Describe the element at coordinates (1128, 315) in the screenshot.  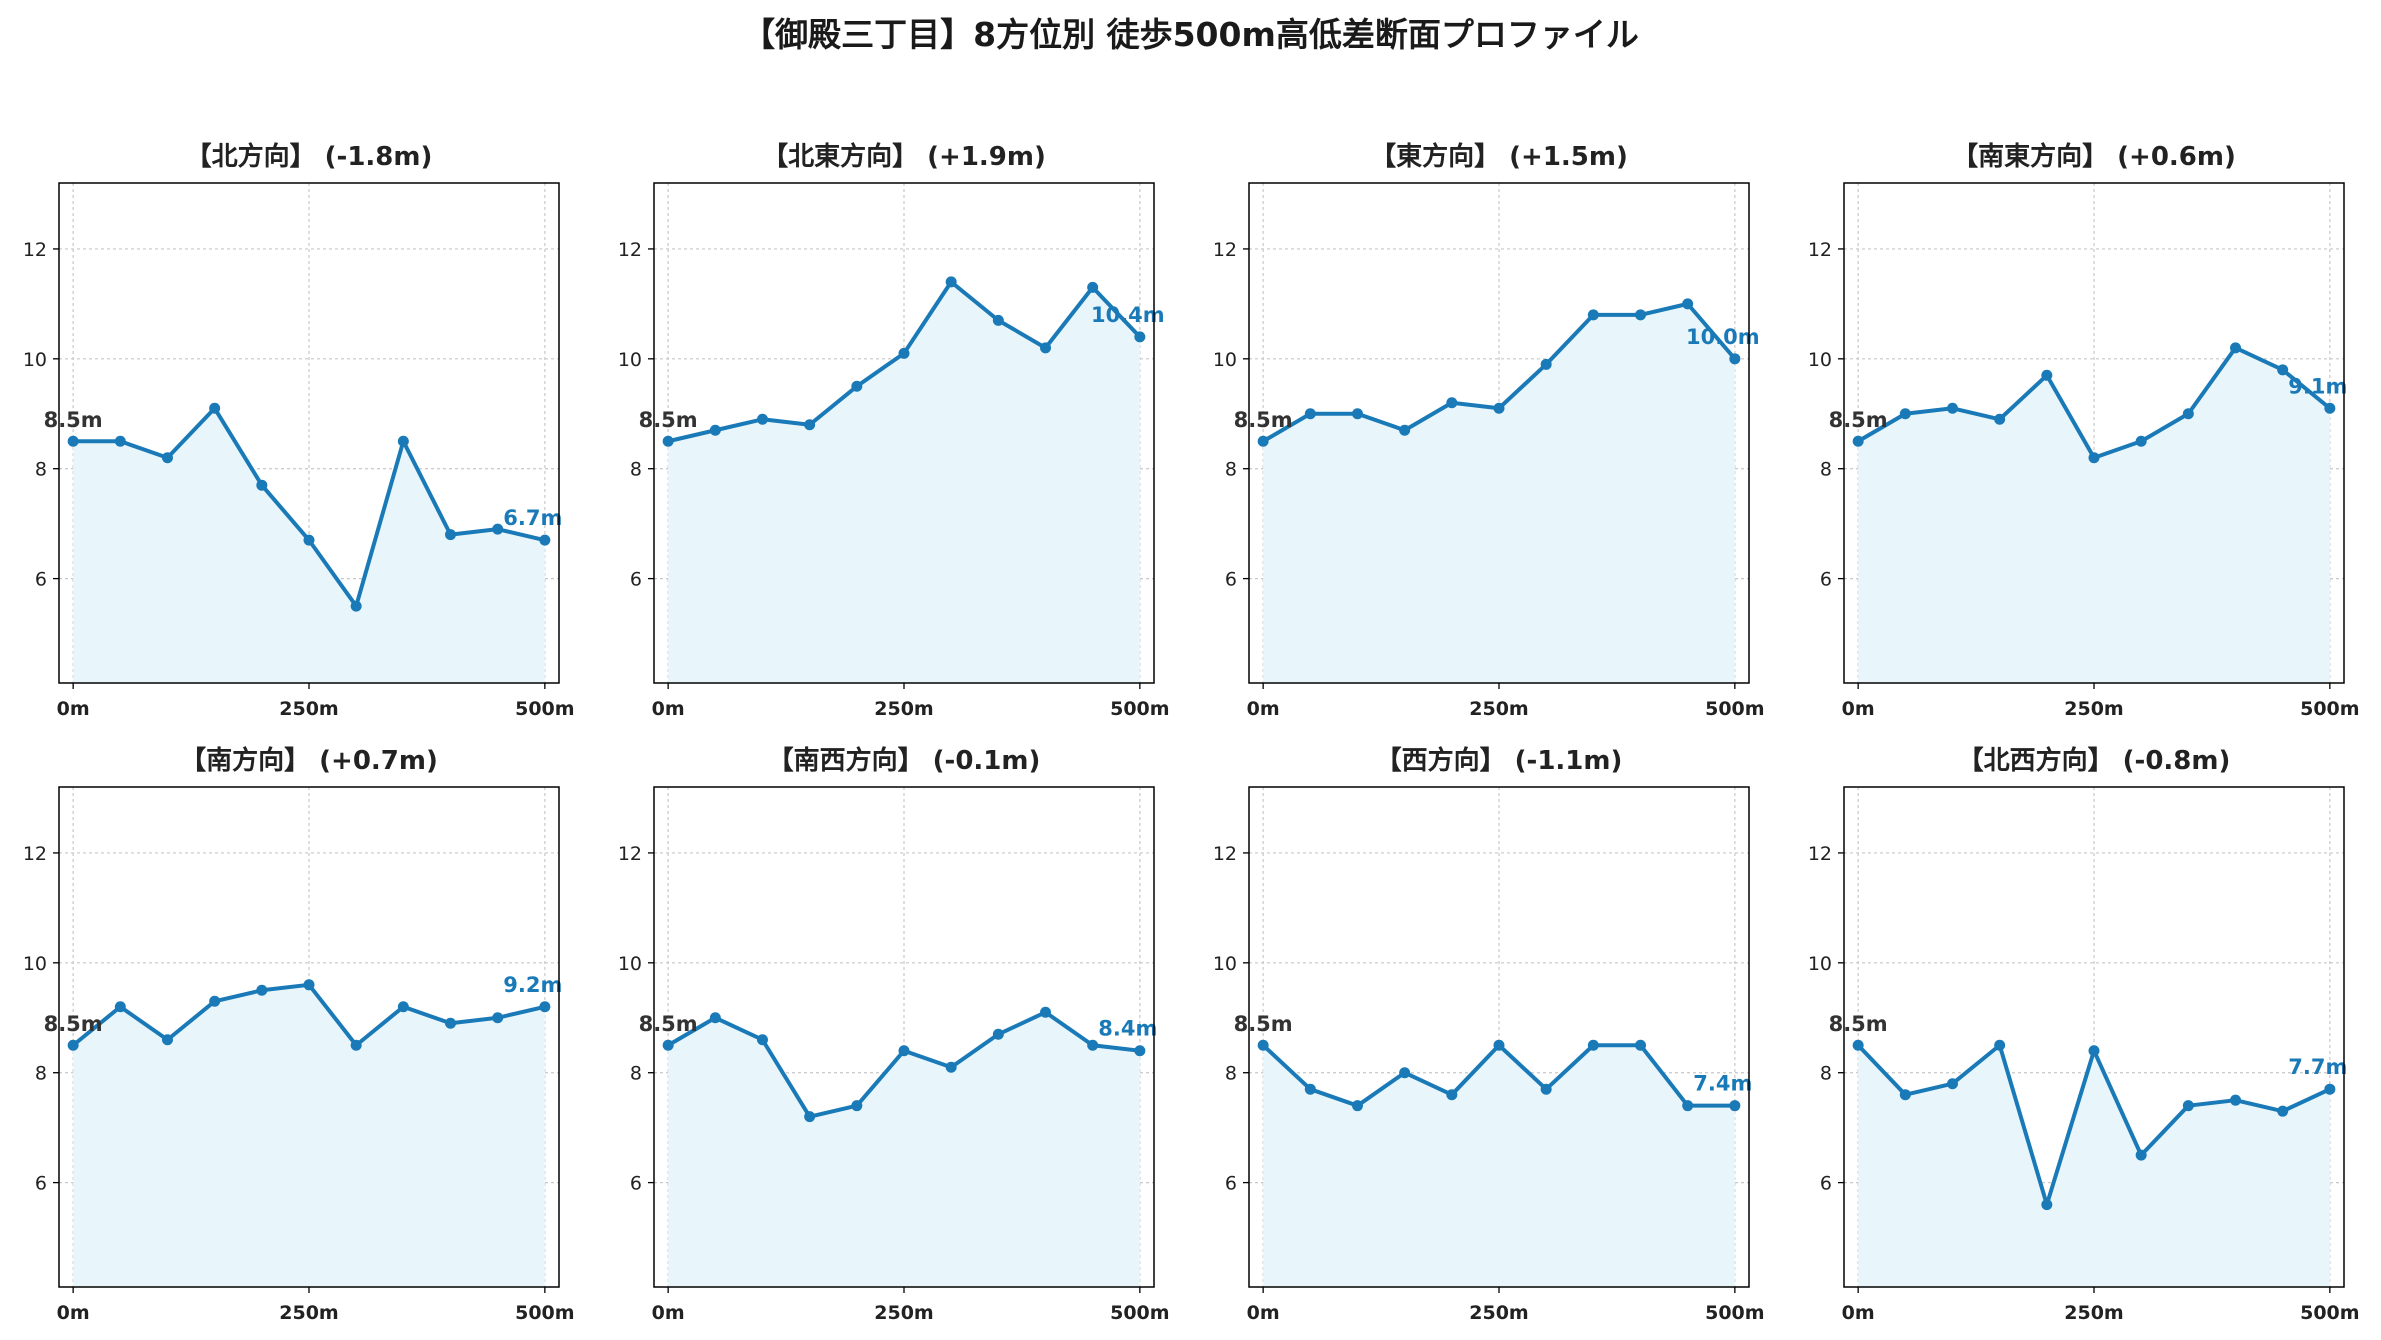
I see `end-label: 10.4m` at that location.